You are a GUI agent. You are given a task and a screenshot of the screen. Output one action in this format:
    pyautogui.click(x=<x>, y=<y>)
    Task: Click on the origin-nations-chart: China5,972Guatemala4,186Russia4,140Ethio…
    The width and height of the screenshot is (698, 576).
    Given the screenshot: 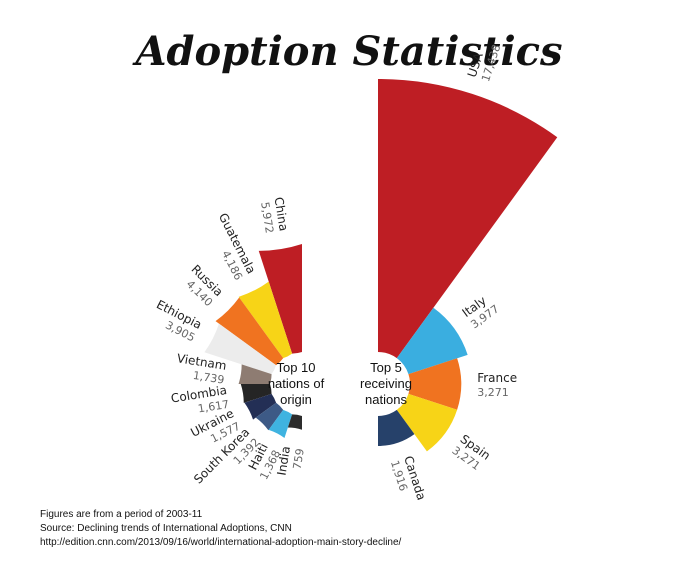 What is the action you would take?
    pyautogui.click(x=236, y=341)
    